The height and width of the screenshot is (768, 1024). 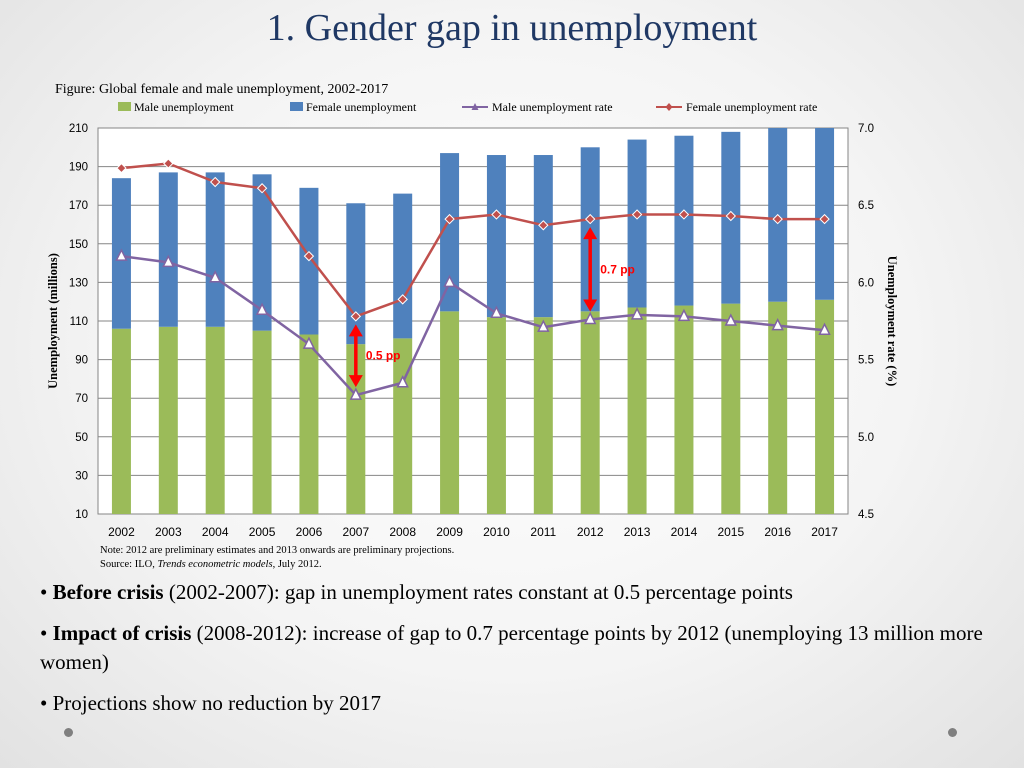 I want to click on y-right-label: Unemployment rate (%), so click(x=892, y=321).